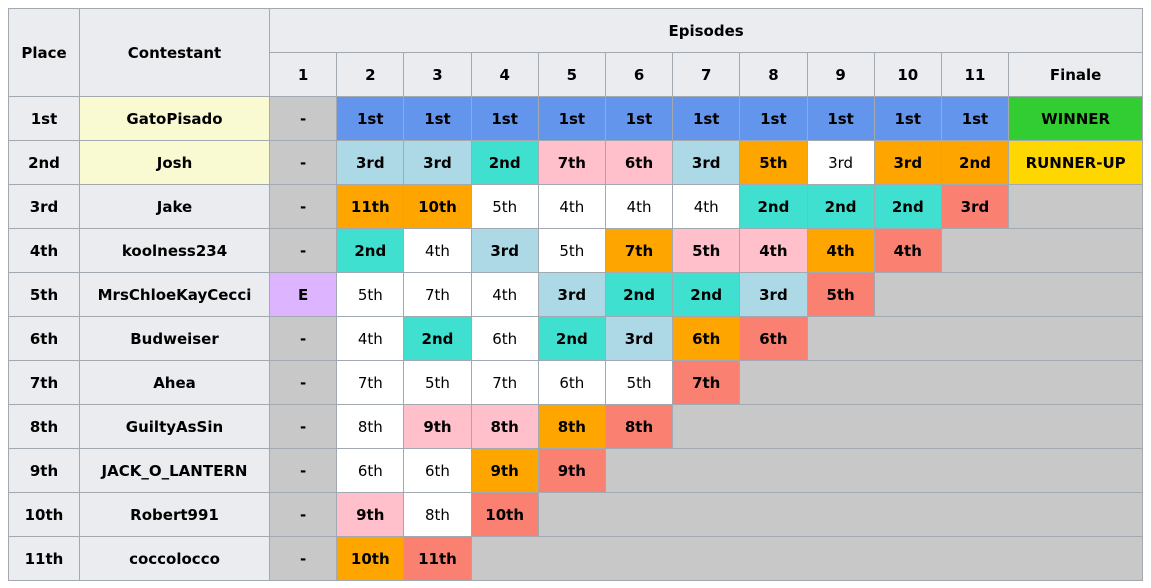 This screenshot has height=588, width=1151. Describe the element at coordinates (303, 294) in the screenshot. I see `result-cell: E` at that location.